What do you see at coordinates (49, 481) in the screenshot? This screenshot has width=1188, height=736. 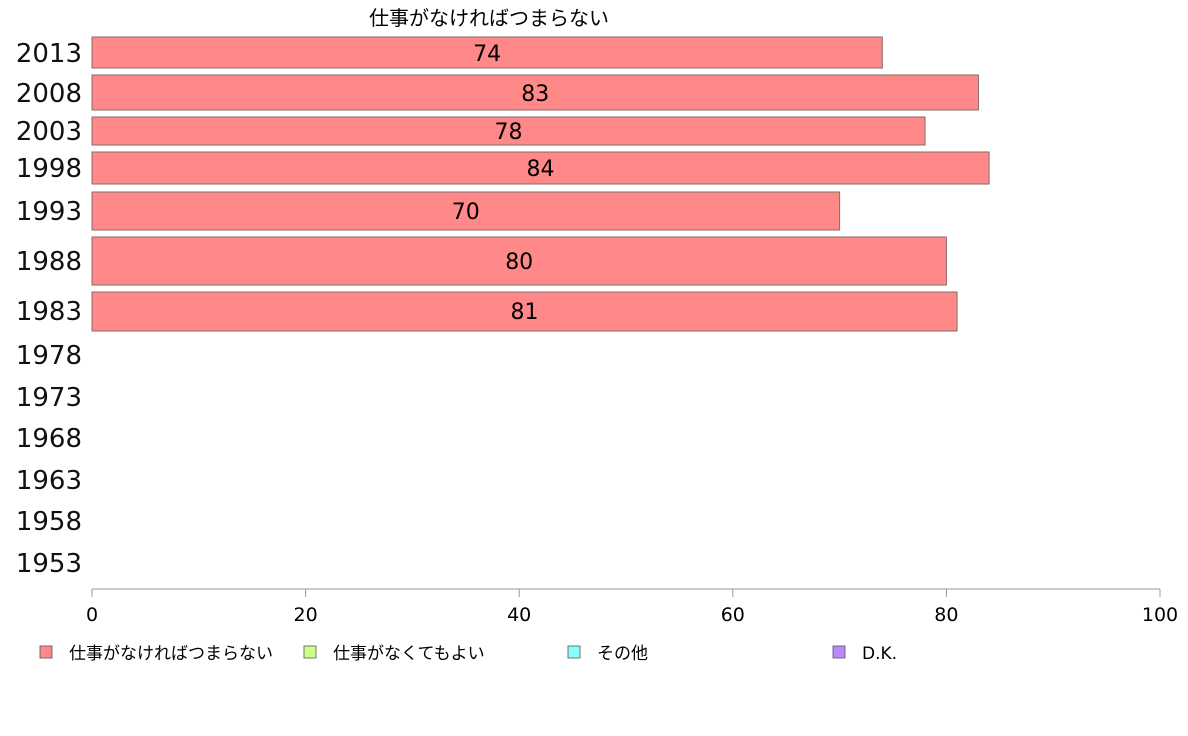 I see `category-label: 1963` at bounding box center [49, 481].